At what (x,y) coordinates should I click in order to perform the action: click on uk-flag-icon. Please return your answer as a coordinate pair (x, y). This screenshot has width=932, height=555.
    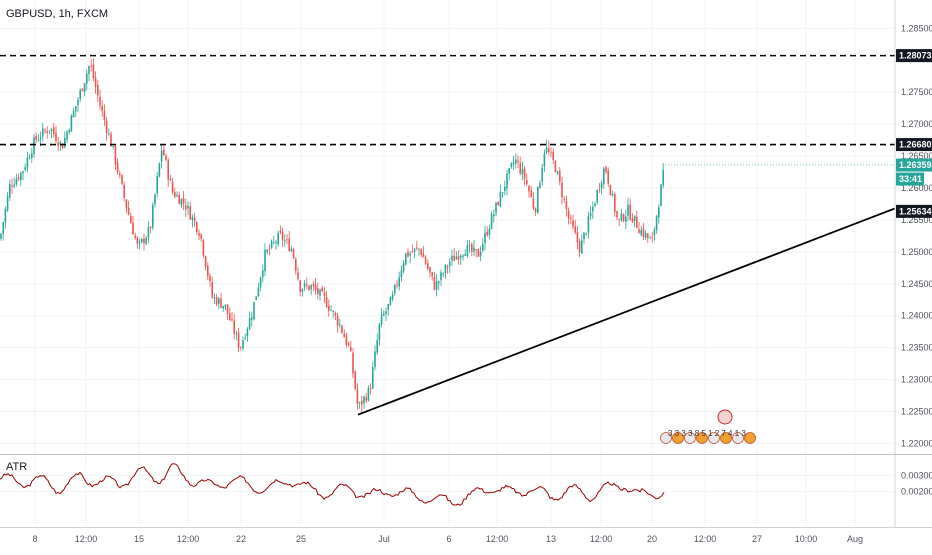
    Looking at the image, I should click on (725, 417).